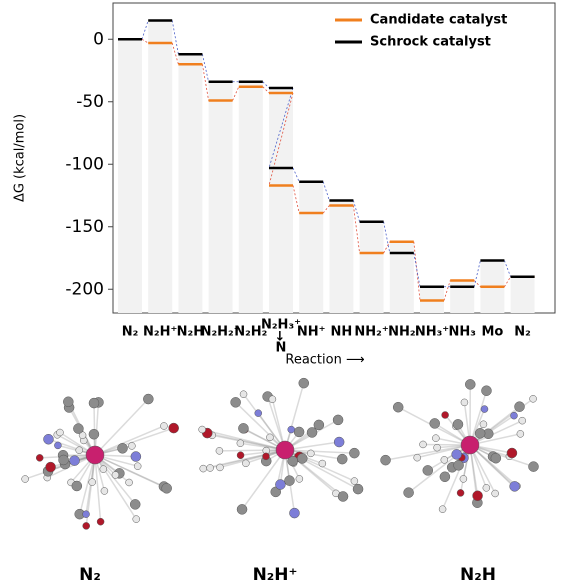 This screenshot has height=588, width=574. I want to click on x-tick-label: NH₂⁺, so click(371, 332).